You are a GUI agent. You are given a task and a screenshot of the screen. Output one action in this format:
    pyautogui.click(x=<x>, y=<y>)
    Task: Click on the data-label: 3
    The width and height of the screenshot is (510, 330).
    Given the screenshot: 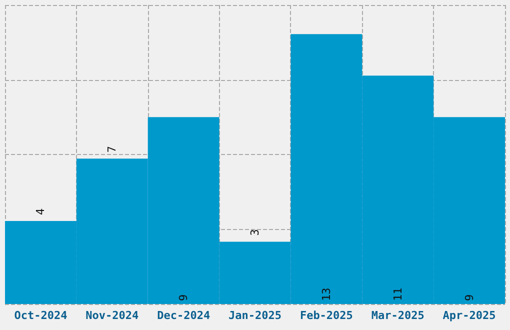 What is the action you would take?
    pyautogui.click(x=255, y=232)
    